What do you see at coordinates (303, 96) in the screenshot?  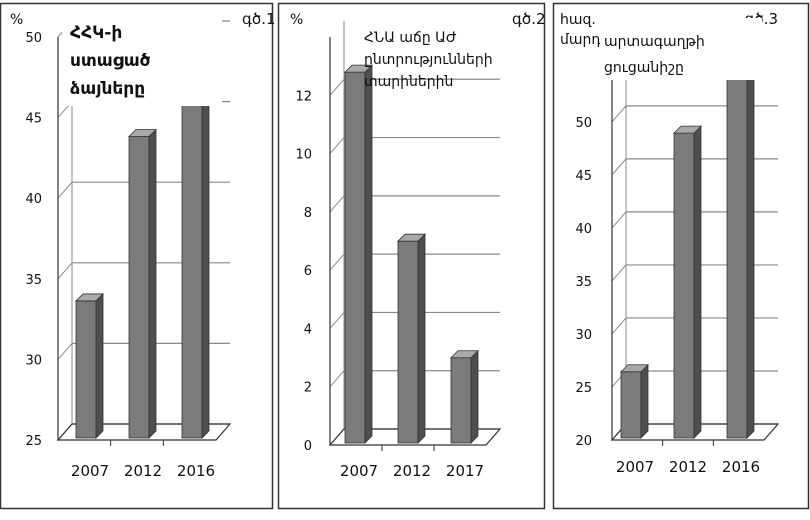 I see `y-tick-label: 12` at bounding box center [303, 96].